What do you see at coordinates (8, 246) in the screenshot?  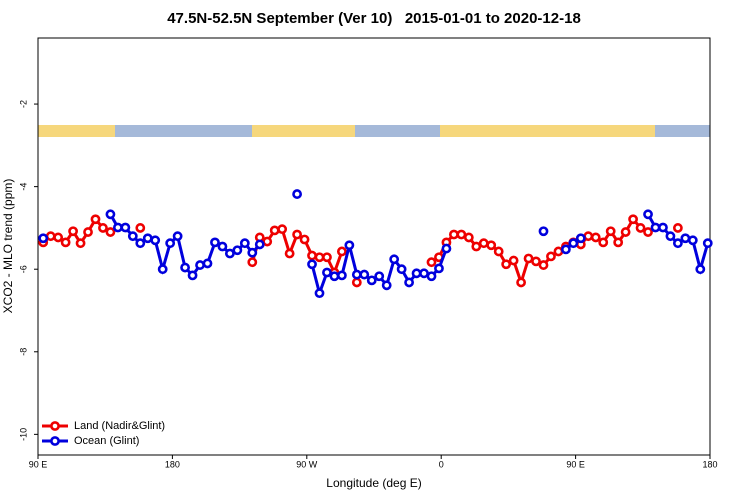 I see `y-axis-label: XCO2 - MLO trend (ppm)` at bounding box center [8, 246].